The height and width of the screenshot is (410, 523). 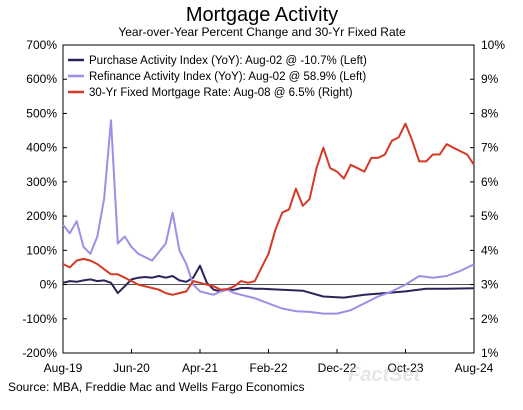 I want to click on left-axis-tick-label: 100%, so click(x=41, y=250).